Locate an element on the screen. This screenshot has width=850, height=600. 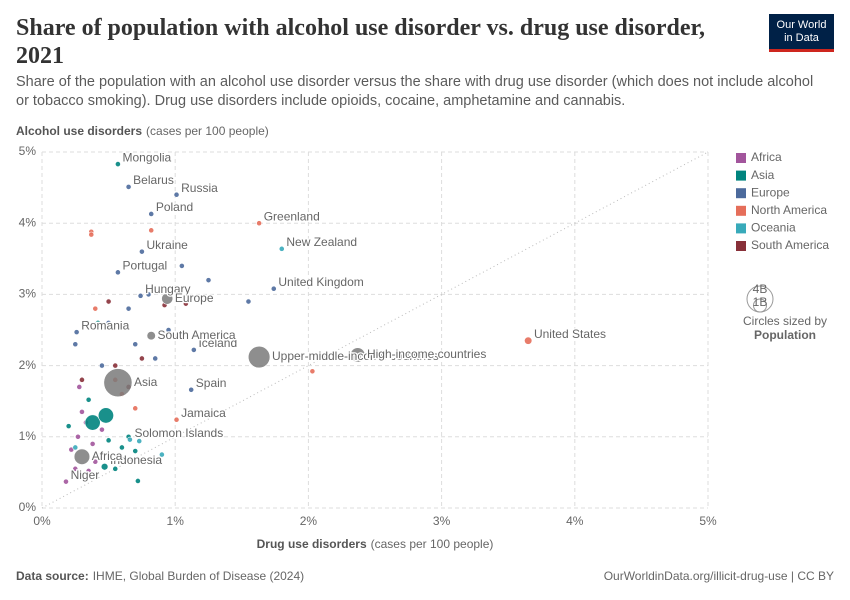
point-label: Solomon Islands is located at coordinates (179, 433).